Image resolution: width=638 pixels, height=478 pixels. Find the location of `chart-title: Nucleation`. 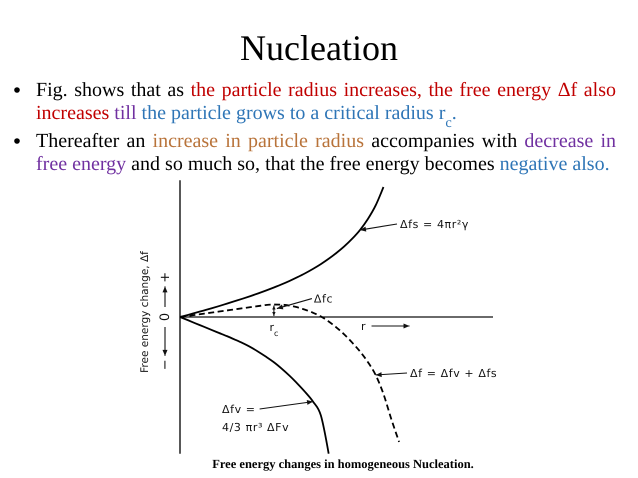

chart-title: Nucleation is located at coordinates (319, 48).